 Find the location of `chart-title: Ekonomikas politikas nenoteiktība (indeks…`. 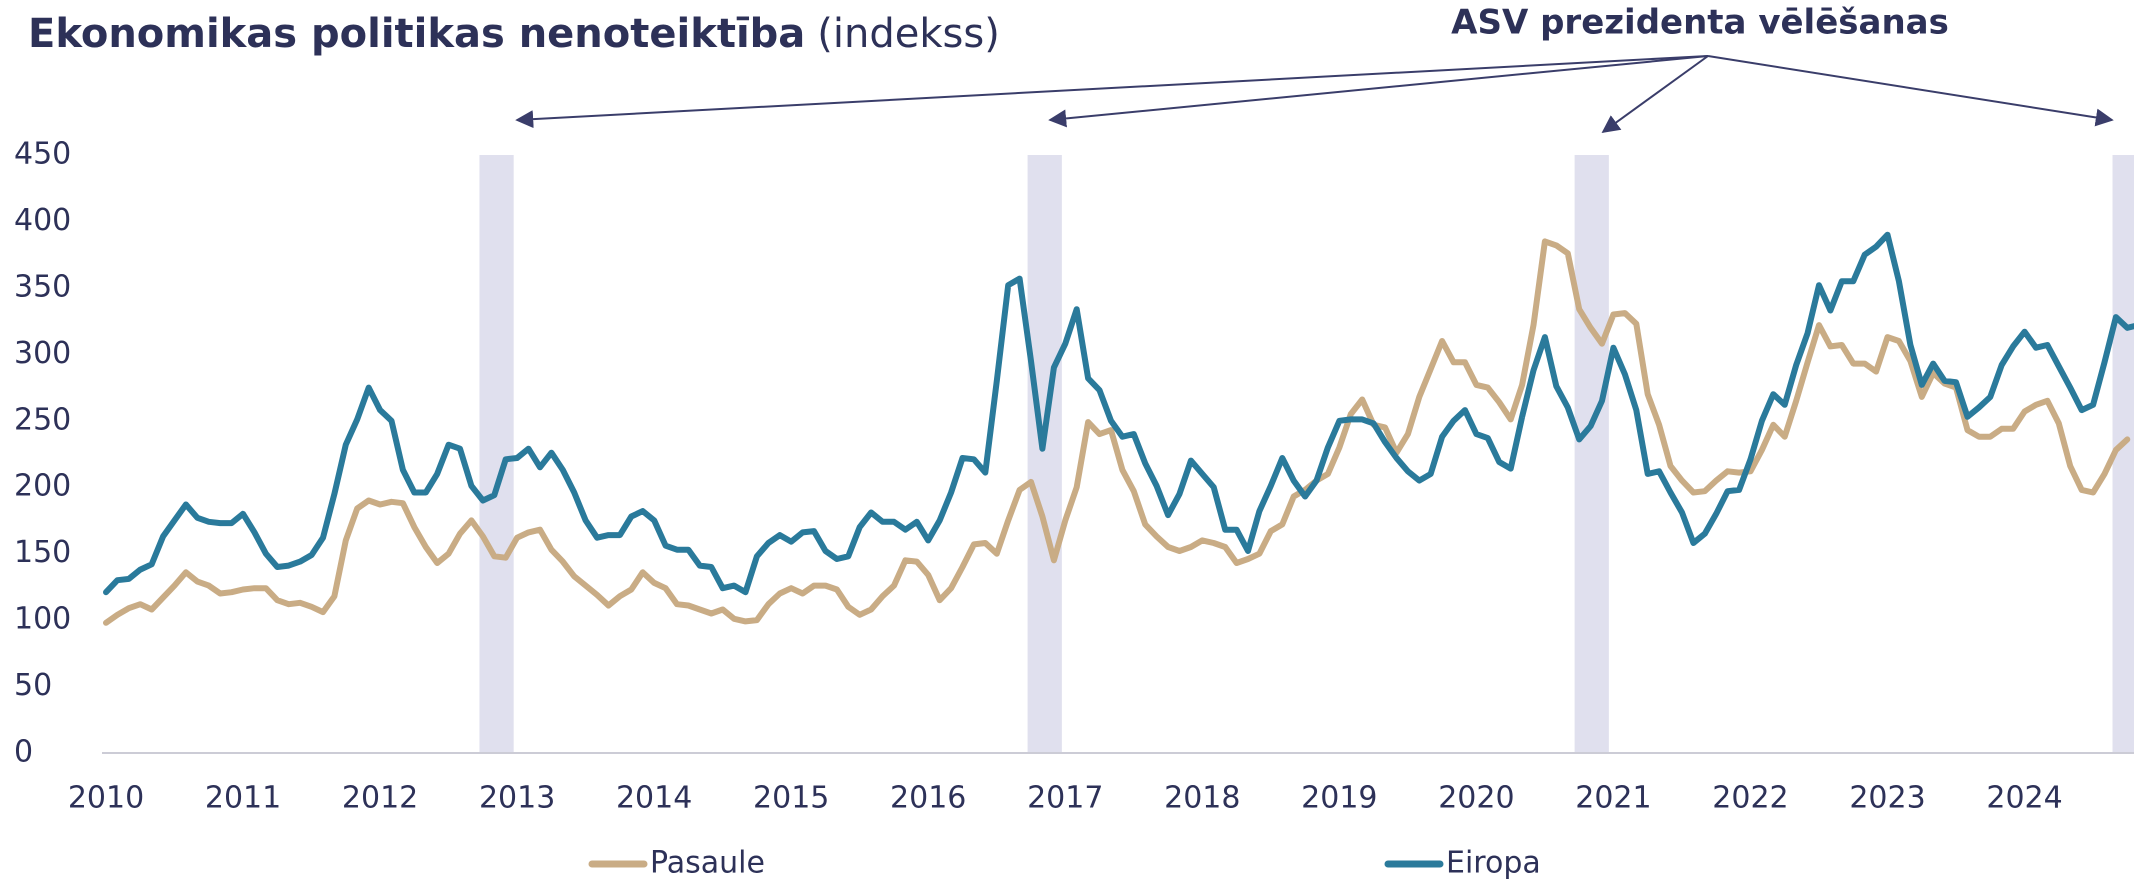

chart-title: Ekonomikas politikas nenoteiktība (indeks… is located at coordinates (514, 34).